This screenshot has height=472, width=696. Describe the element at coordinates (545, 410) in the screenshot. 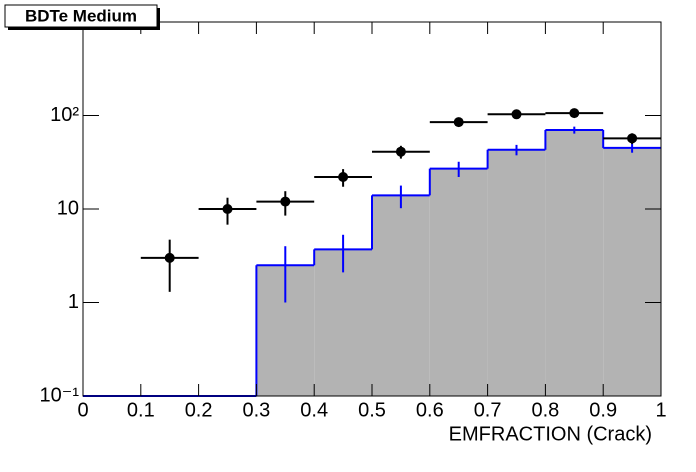

I see `x-tick-label: 0.8` at that location.